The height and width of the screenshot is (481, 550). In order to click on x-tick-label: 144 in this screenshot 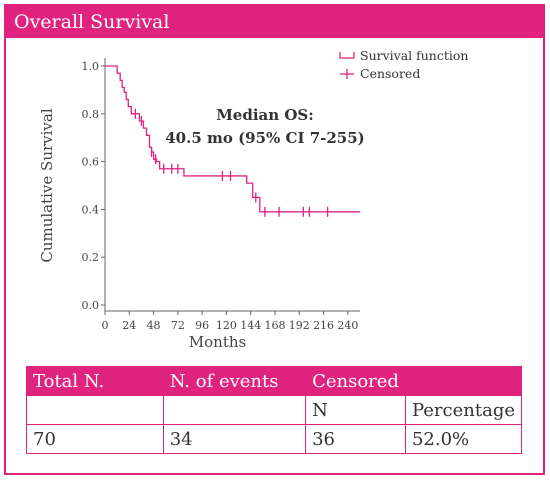, I will do `click(250, 325)`.